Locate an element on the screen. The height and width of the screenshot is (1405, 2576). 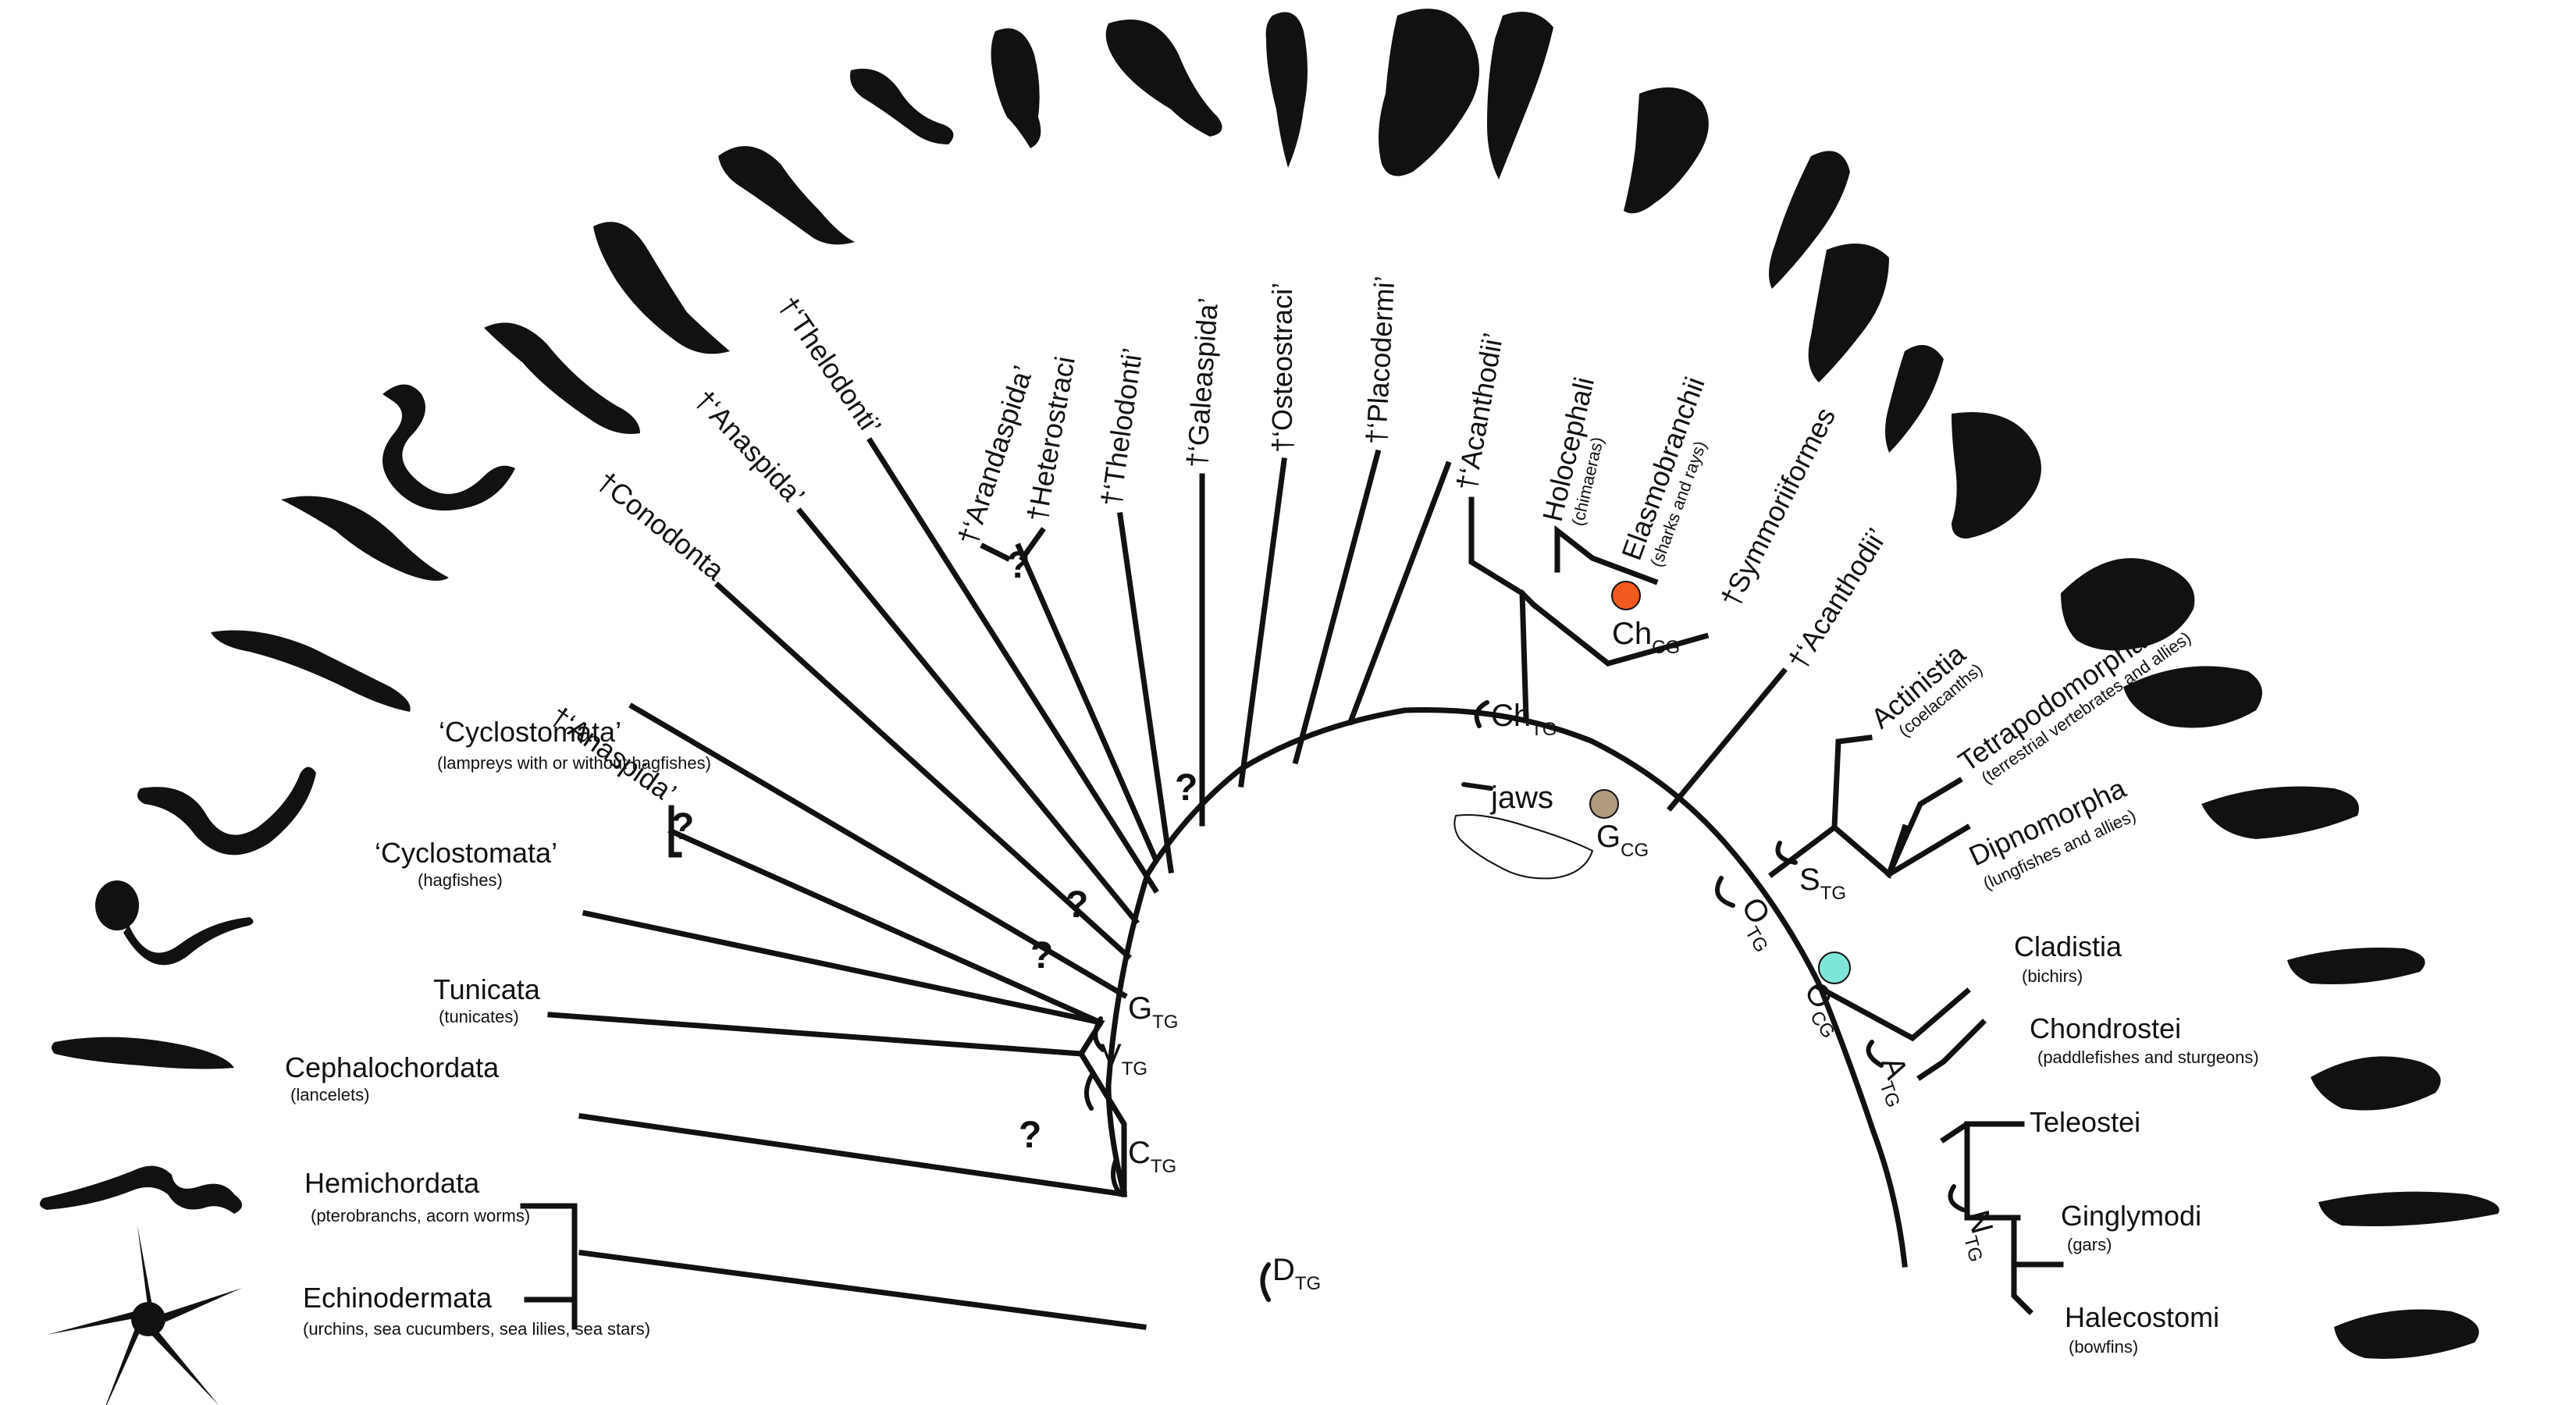
conodont-icon is located at coordinates (365, 539).